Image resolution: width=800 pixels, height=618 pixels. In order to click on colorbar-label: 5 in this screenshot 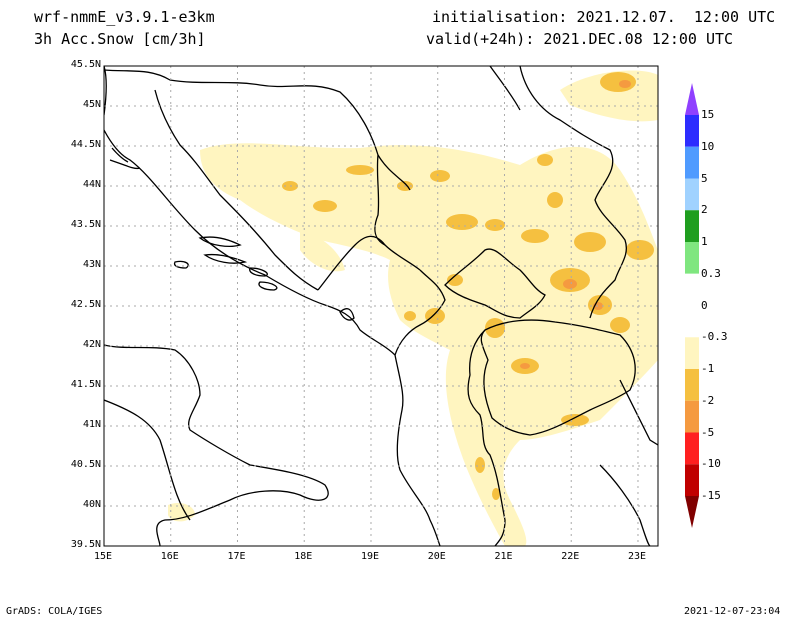, I will do `click(704, 178)`.